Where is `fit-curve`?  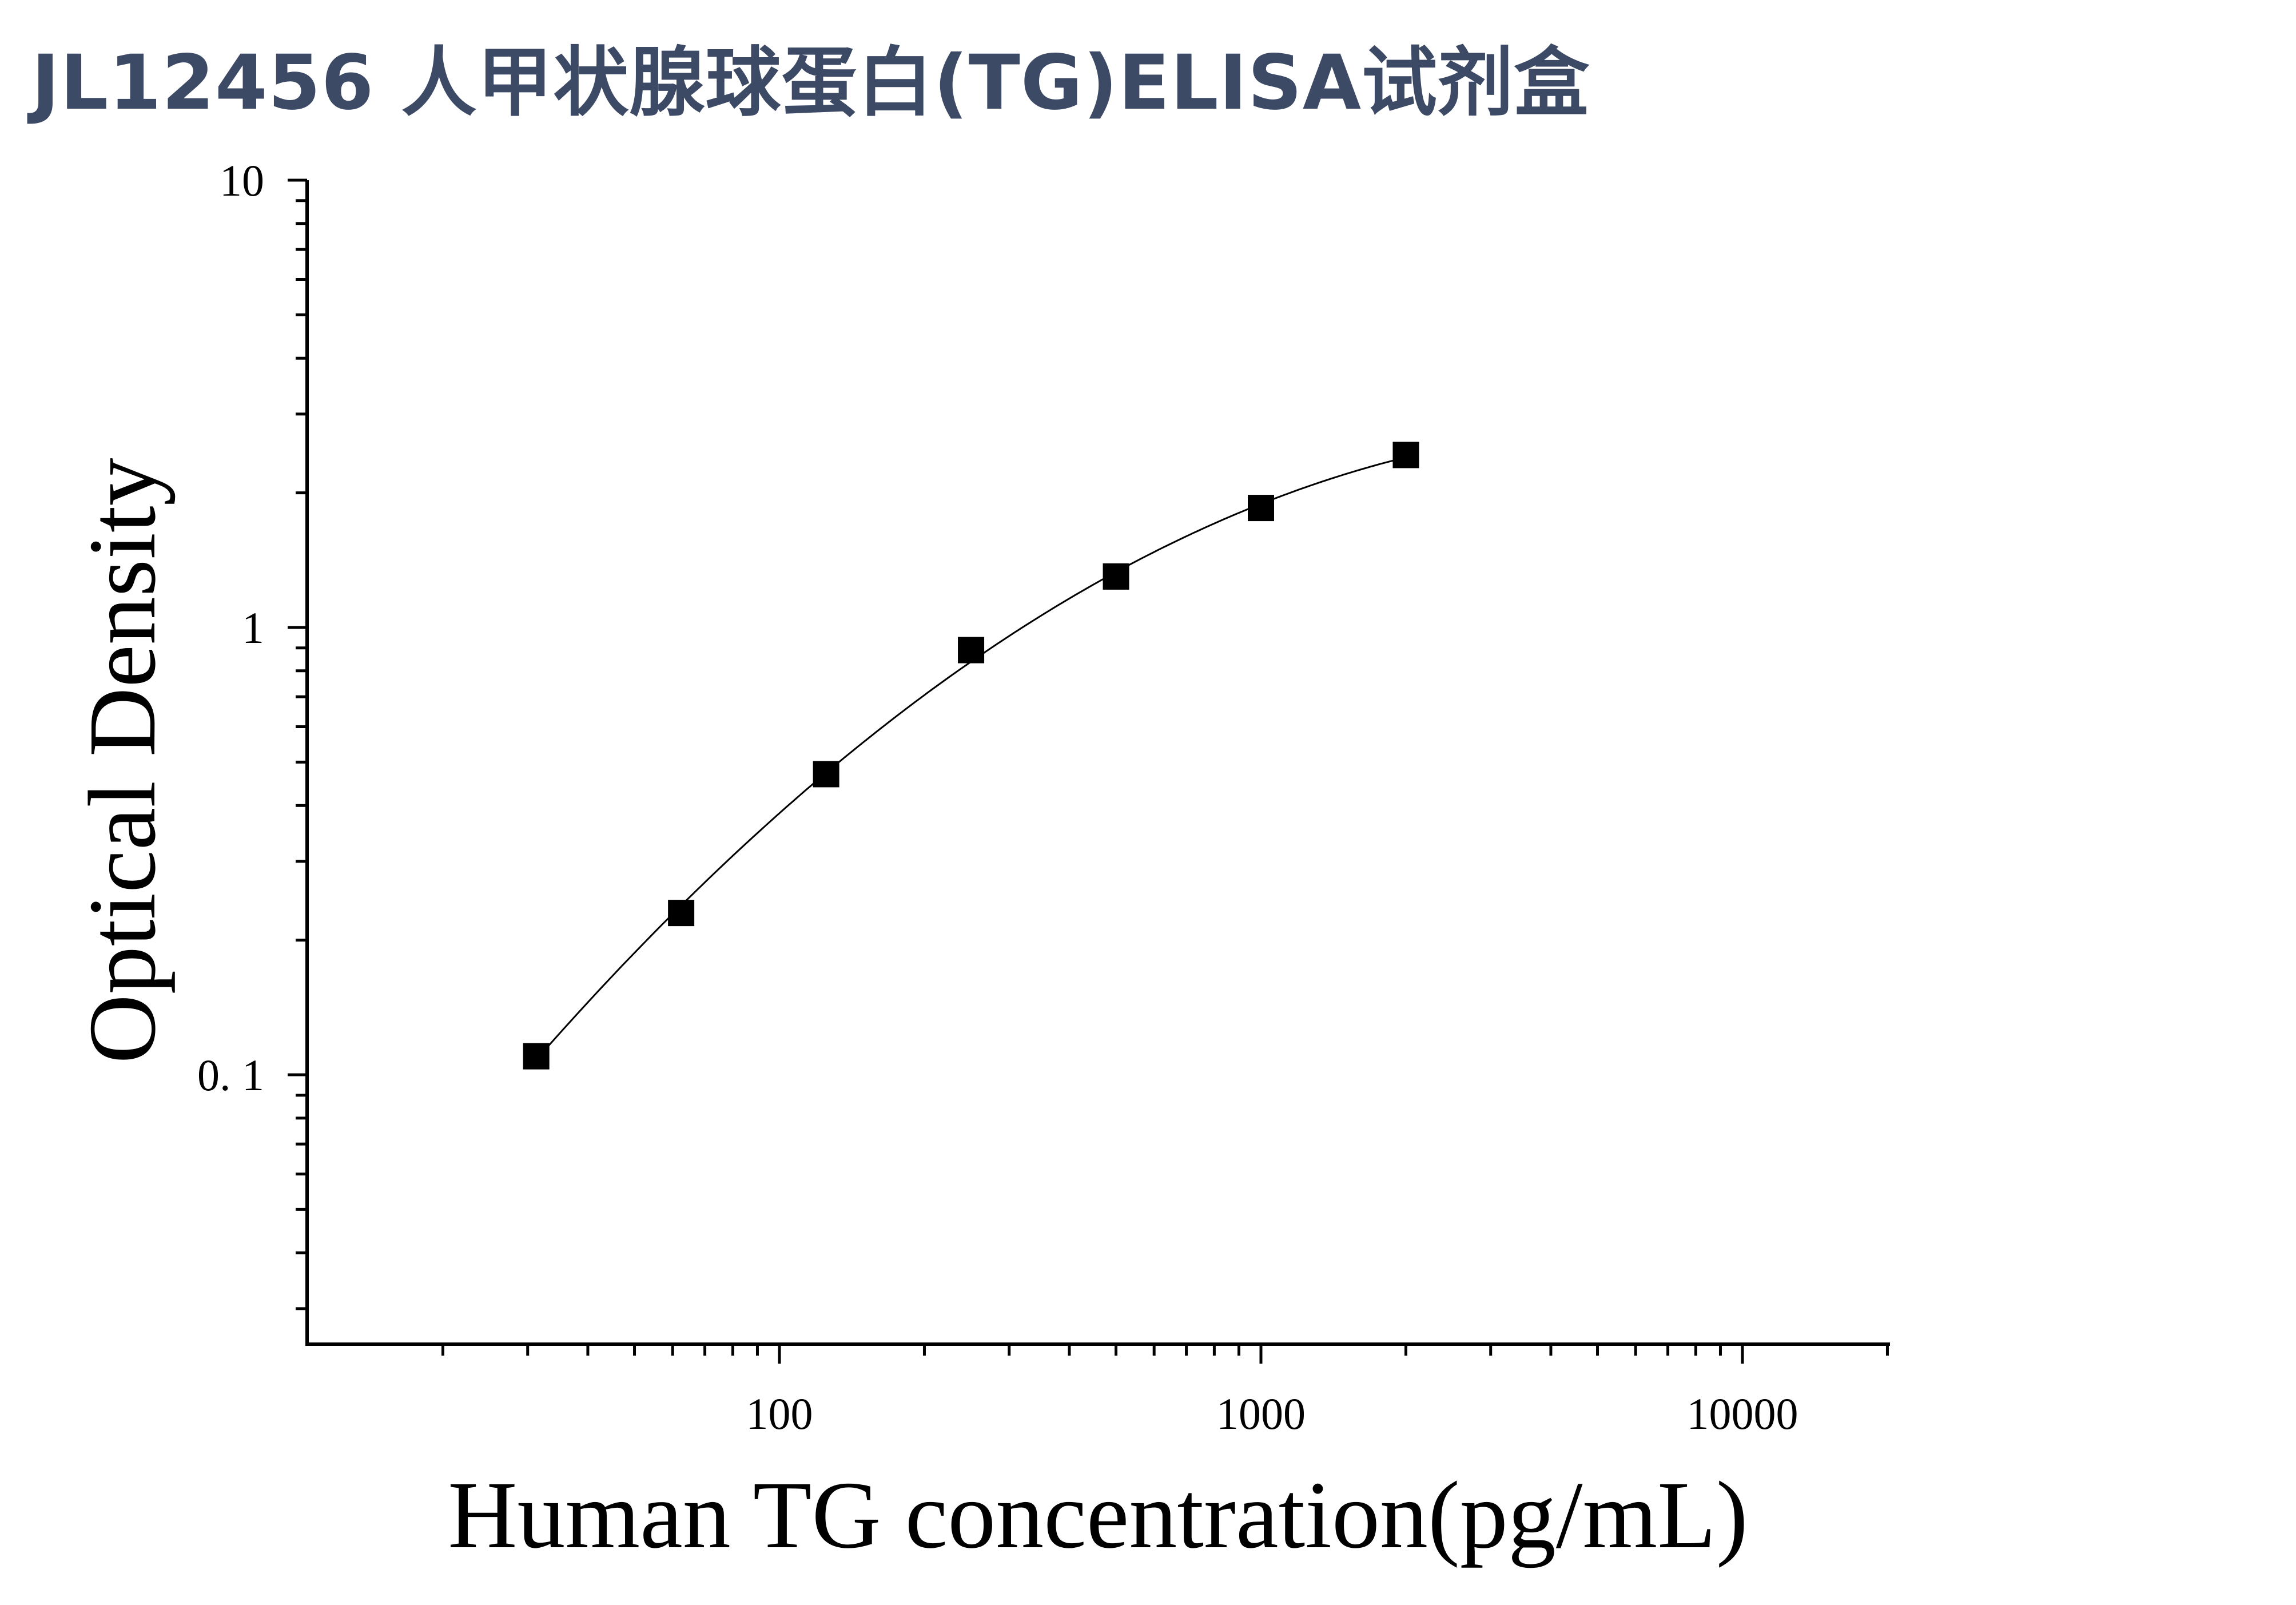
fit-curve is located at coordinates (971, 758).